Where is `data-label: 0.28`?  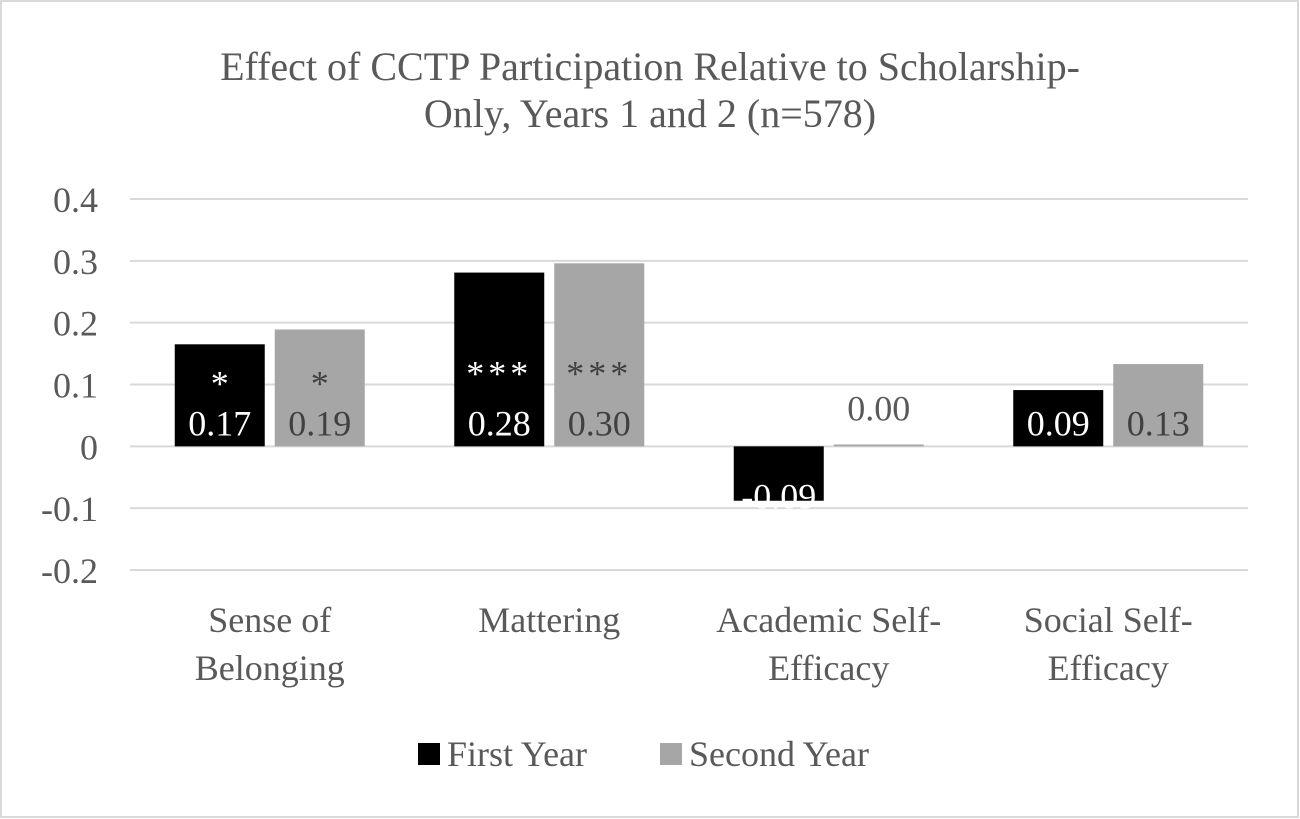 data-label: 0.28 is located at coordinates (499, 423).